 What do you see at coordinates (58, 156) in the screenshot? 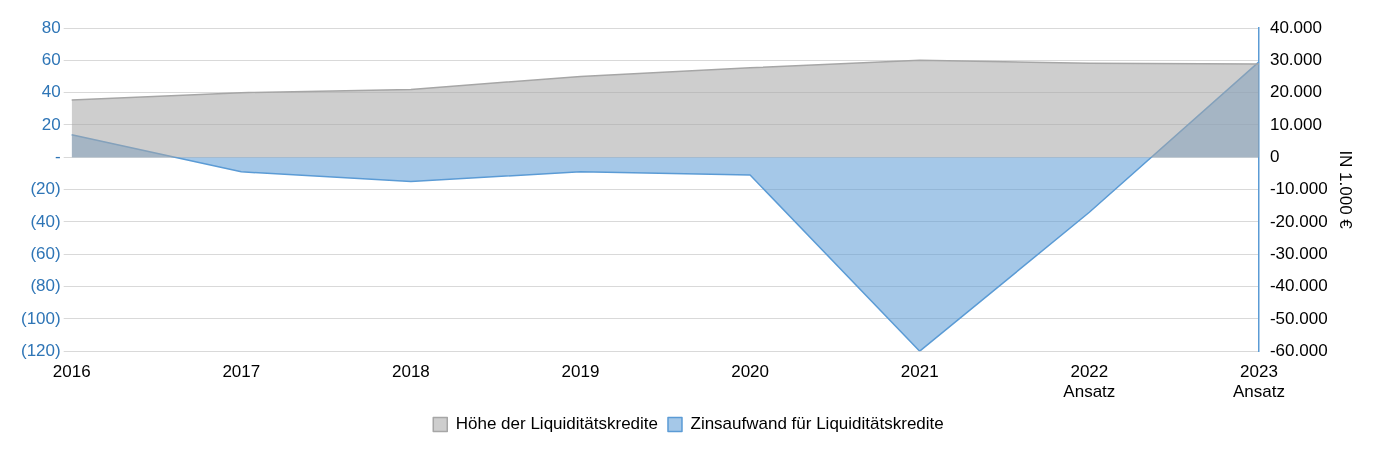
I see `y-tick-label: -` at bounding box center [58, 156].